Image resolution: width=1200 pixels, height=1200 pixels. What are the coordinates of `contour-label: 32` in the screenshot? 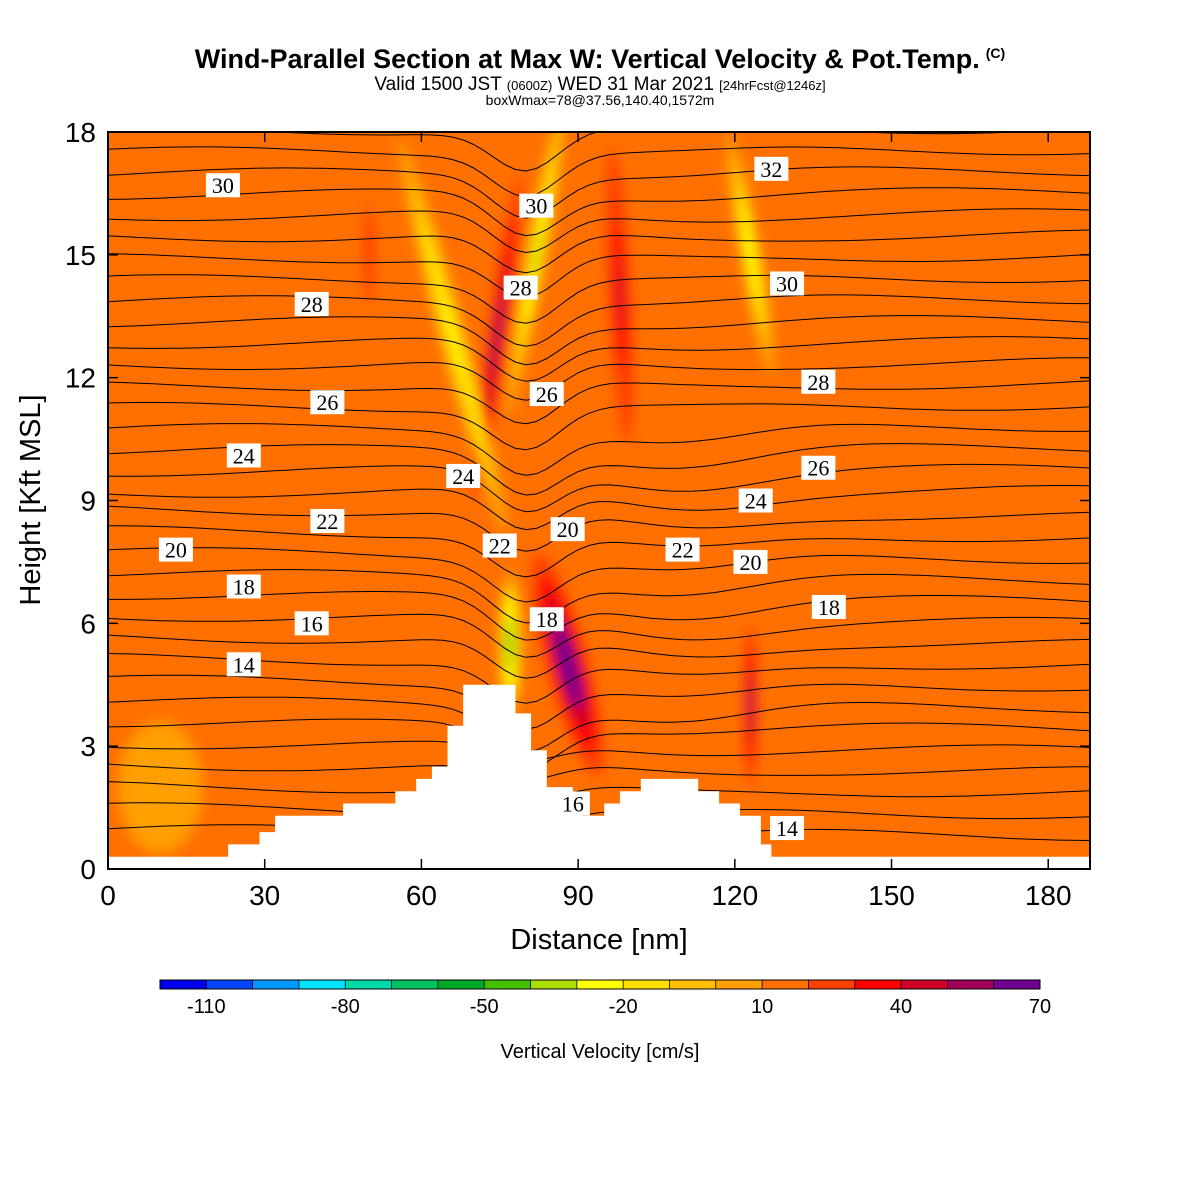 It's located at (771, 169).